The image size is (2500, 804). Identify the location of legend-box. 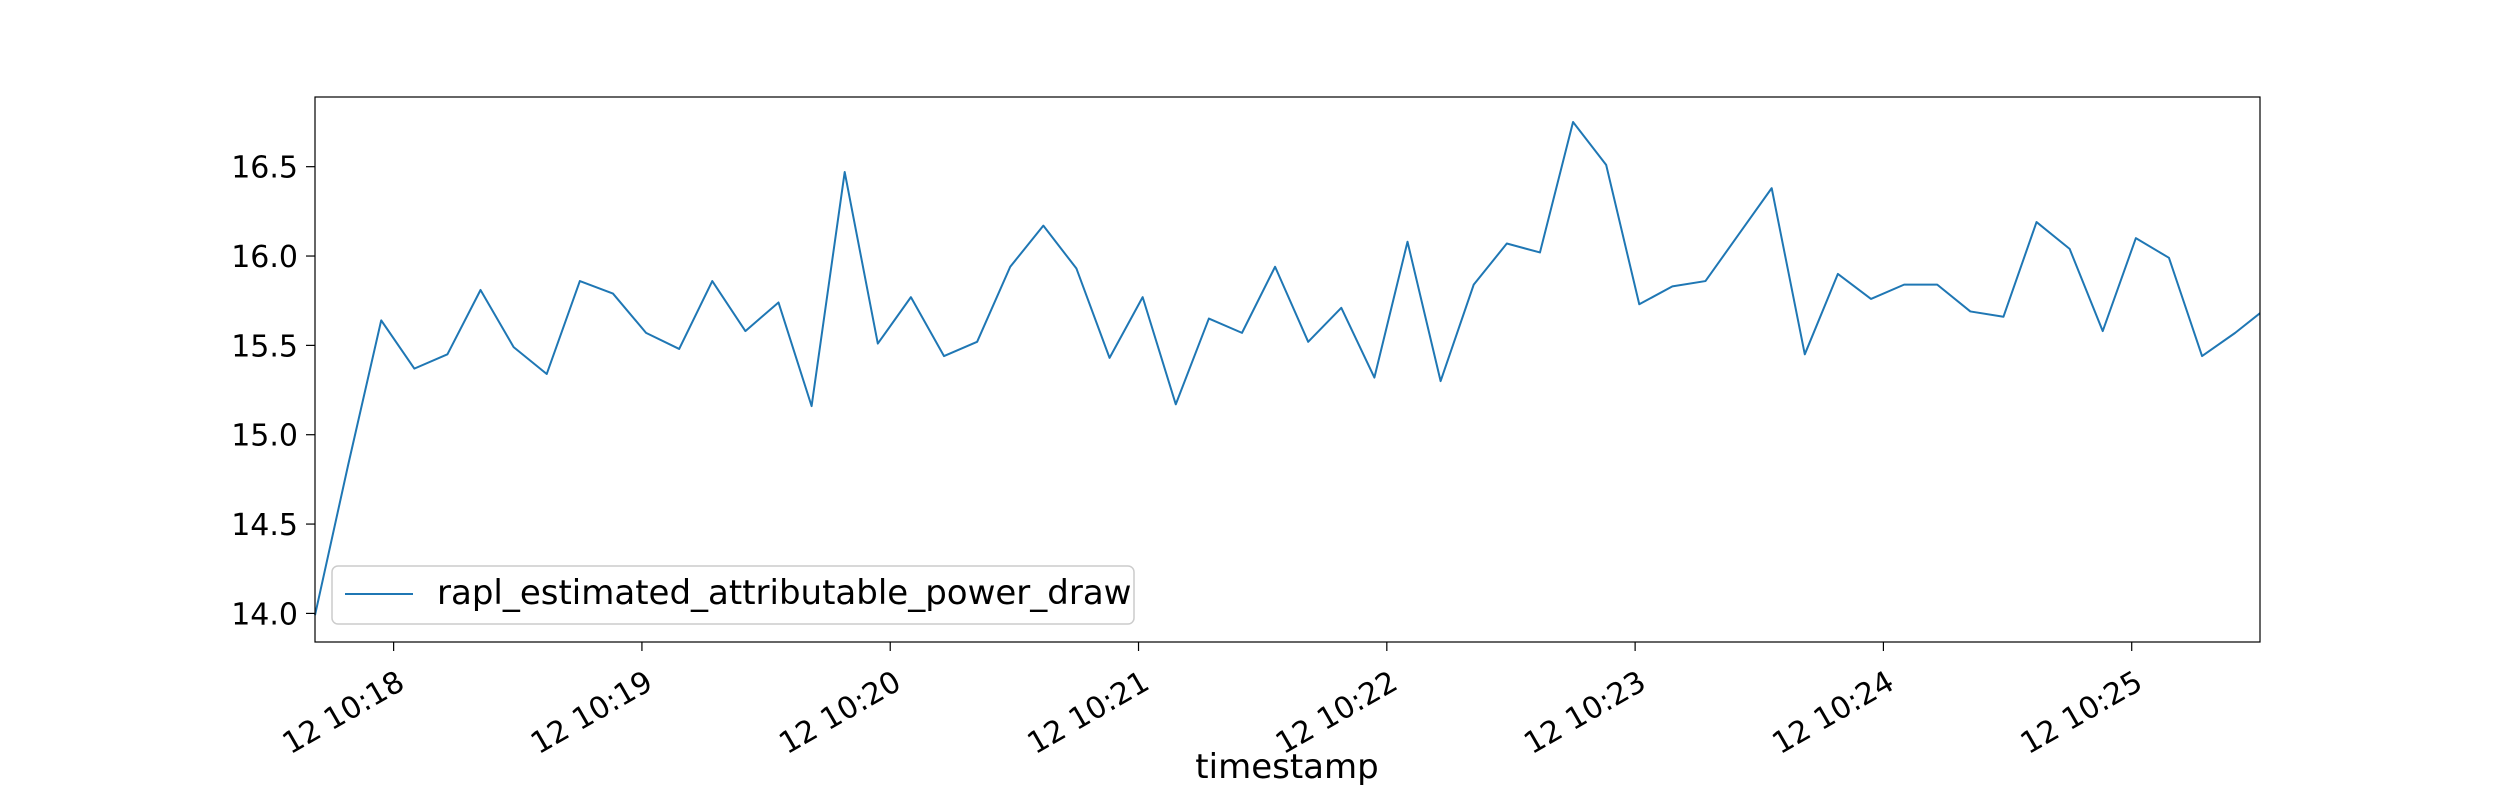
(733, 595).